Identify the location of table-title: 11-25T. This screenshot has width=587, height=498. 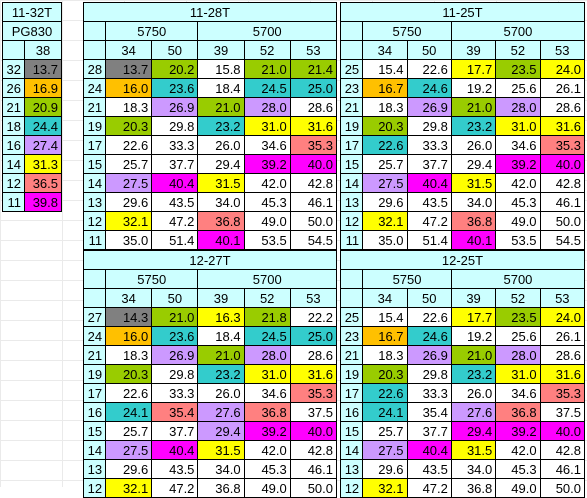
(462, 12).